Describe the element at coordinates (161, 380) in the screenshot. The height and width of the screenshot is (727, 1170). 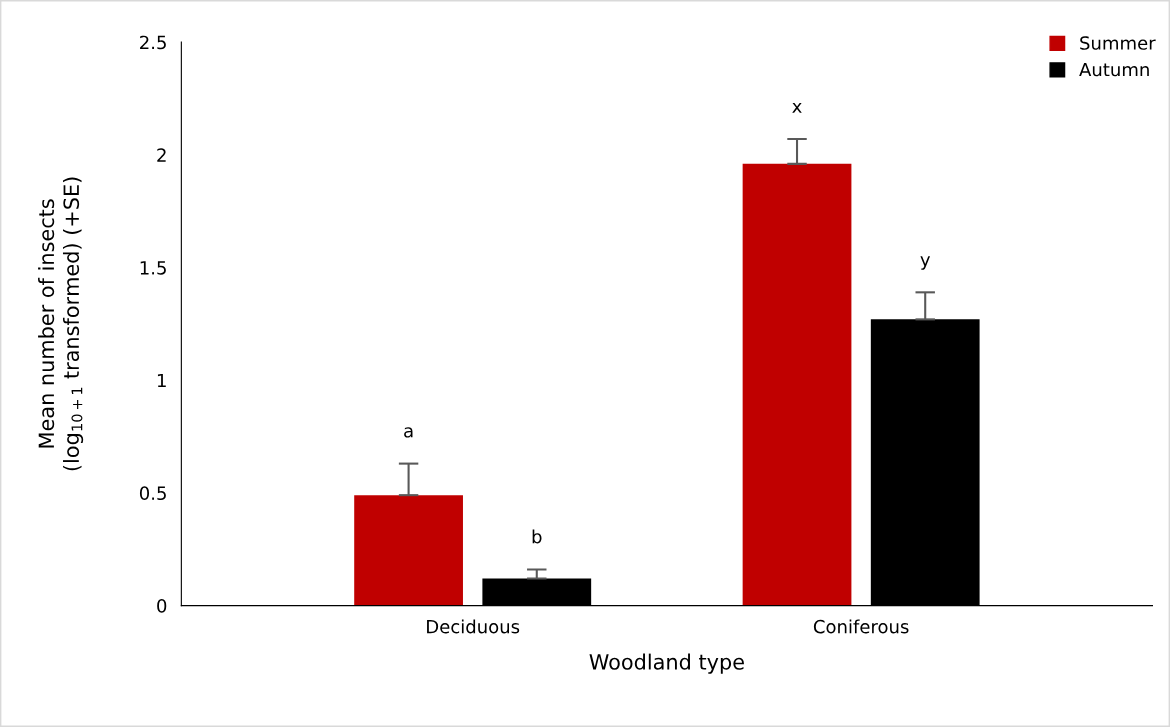
I see `y-tick-label: 1` at that location.